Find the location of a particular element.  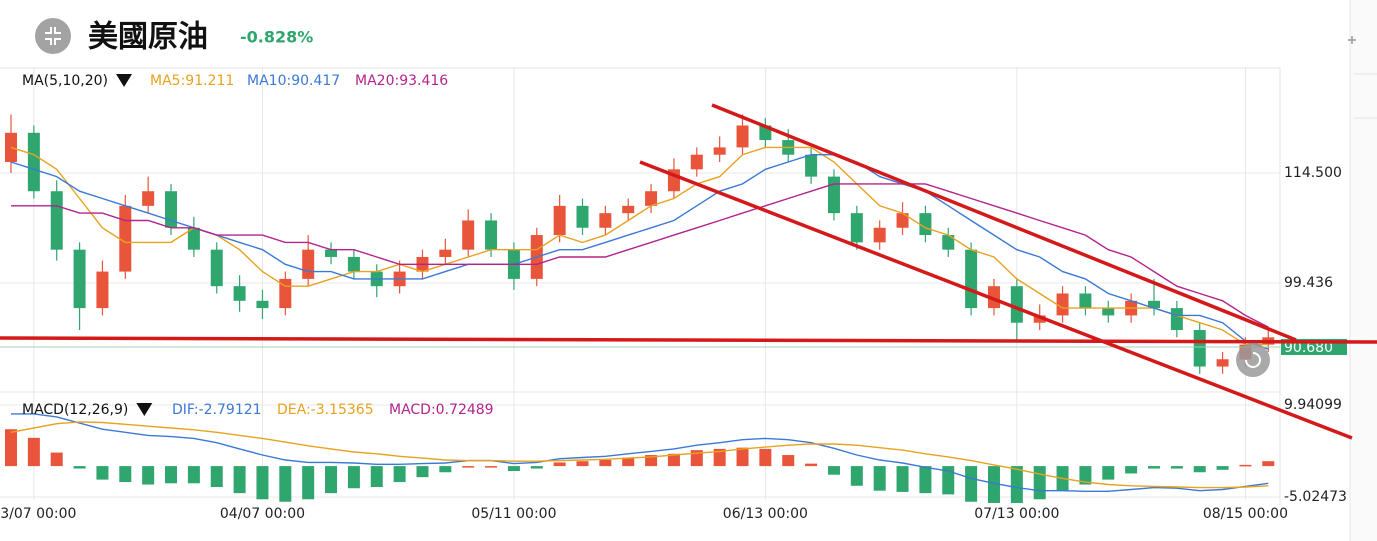

y-tick-label: 114.500 is located at coordinates (1313, 173).